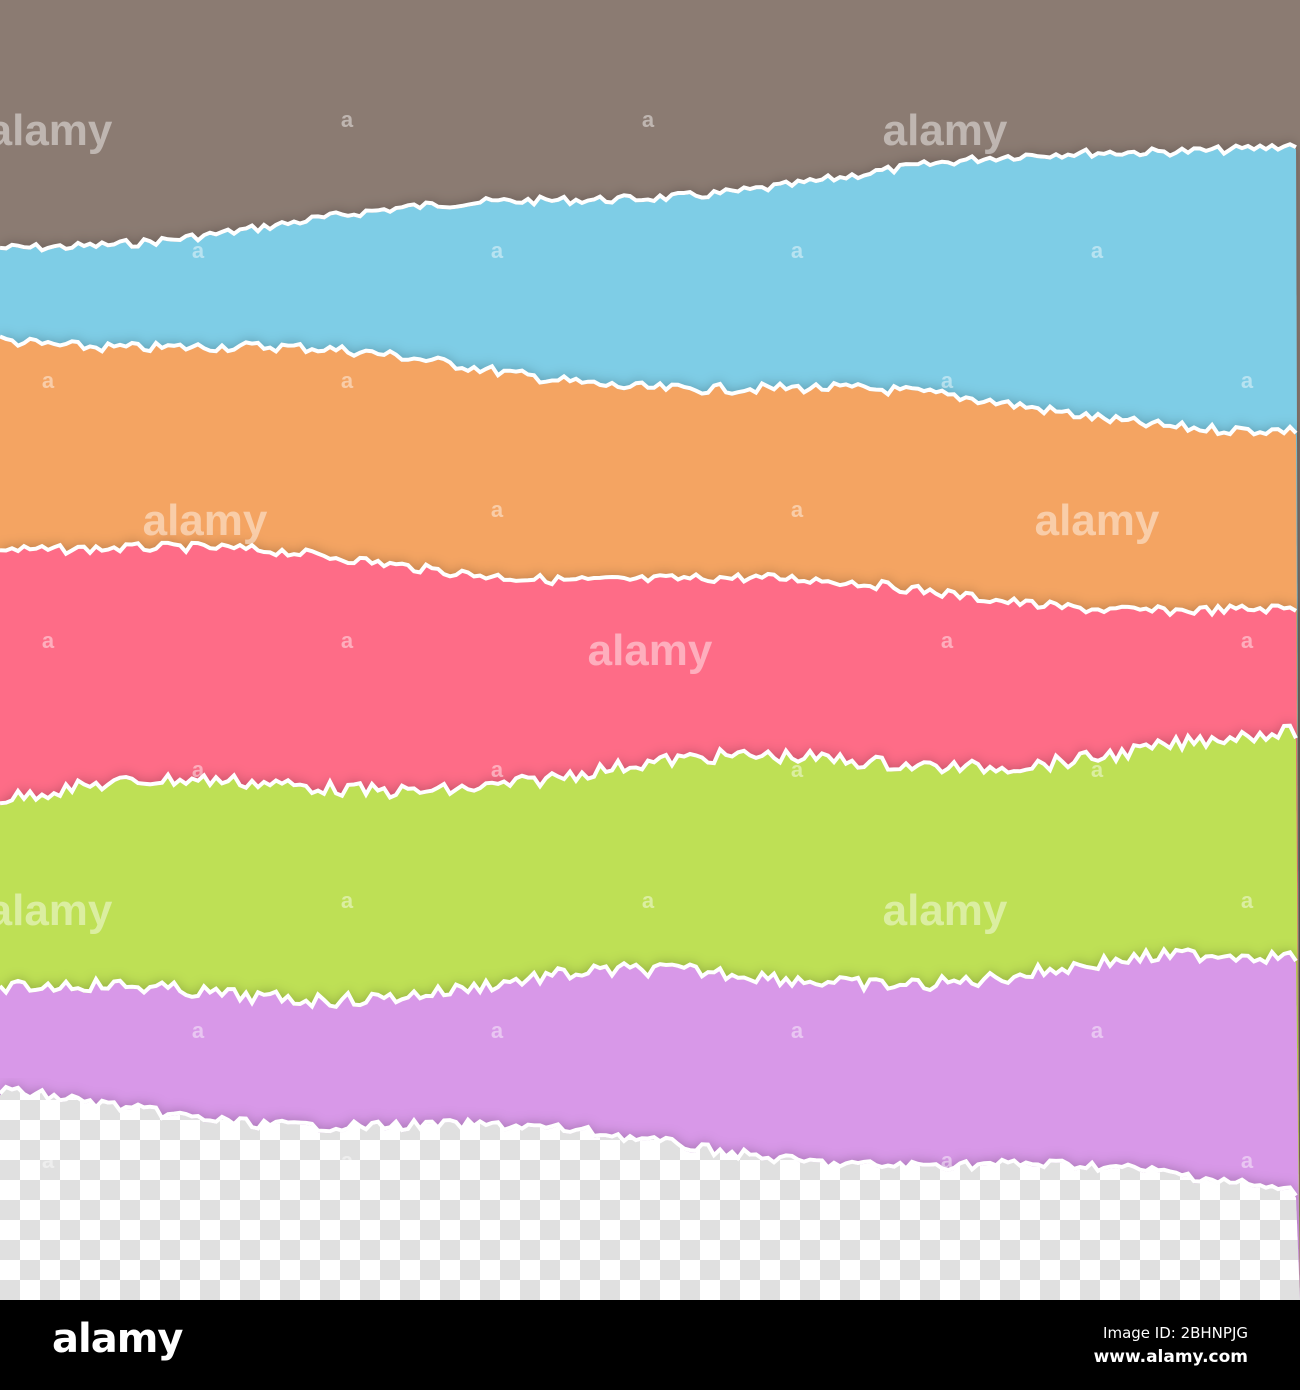 The image size is (1300, 1390). Describe the element at coordinates (1175, 1333) in the screenshot. I see `image-id: Image ID: 2BHNPJG` at that location.